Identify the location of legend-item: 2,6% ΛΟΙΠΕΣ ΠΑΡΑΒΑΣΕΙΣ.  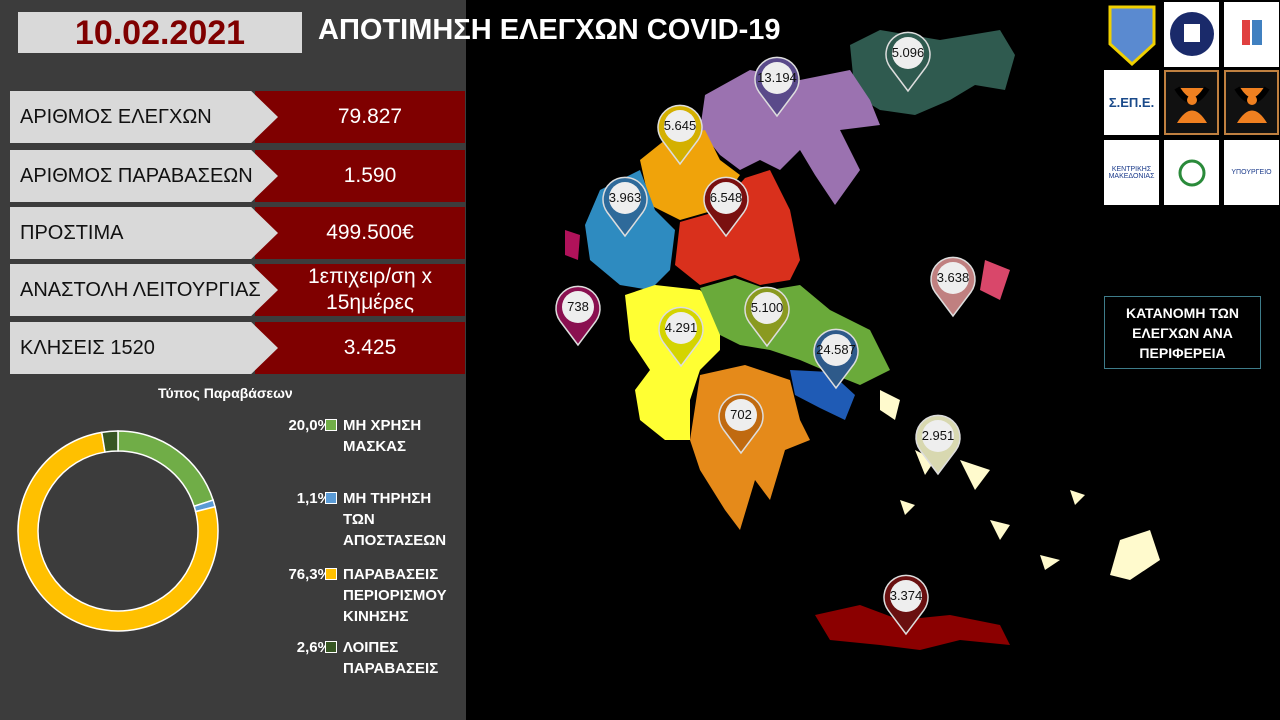
(380, 658).